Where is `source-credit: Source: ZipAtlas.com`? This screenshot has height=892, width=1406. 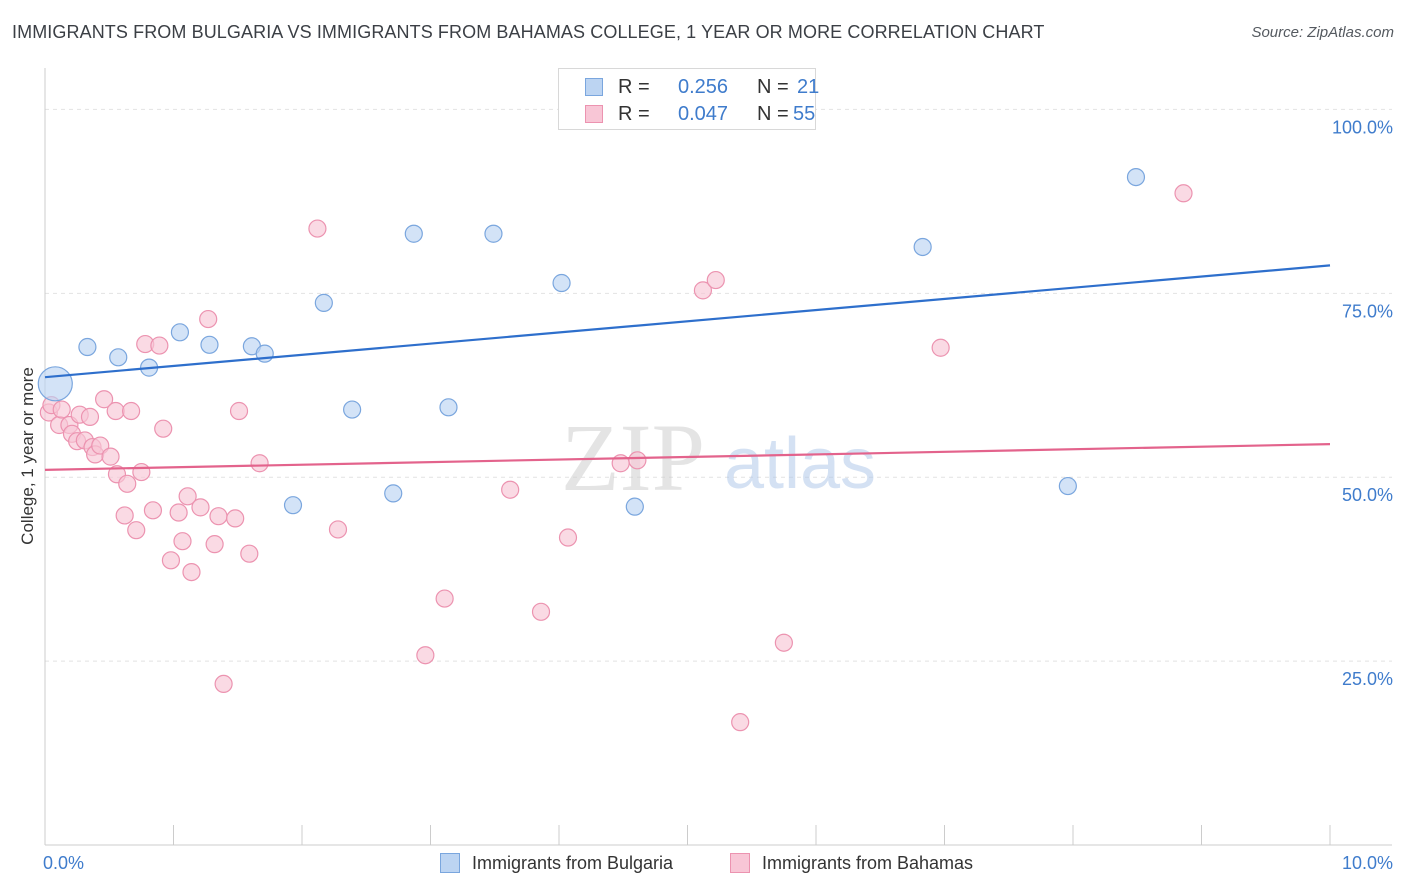
source-credit: Source: ZipAtlas.com is located at coordinates (1322, 32).